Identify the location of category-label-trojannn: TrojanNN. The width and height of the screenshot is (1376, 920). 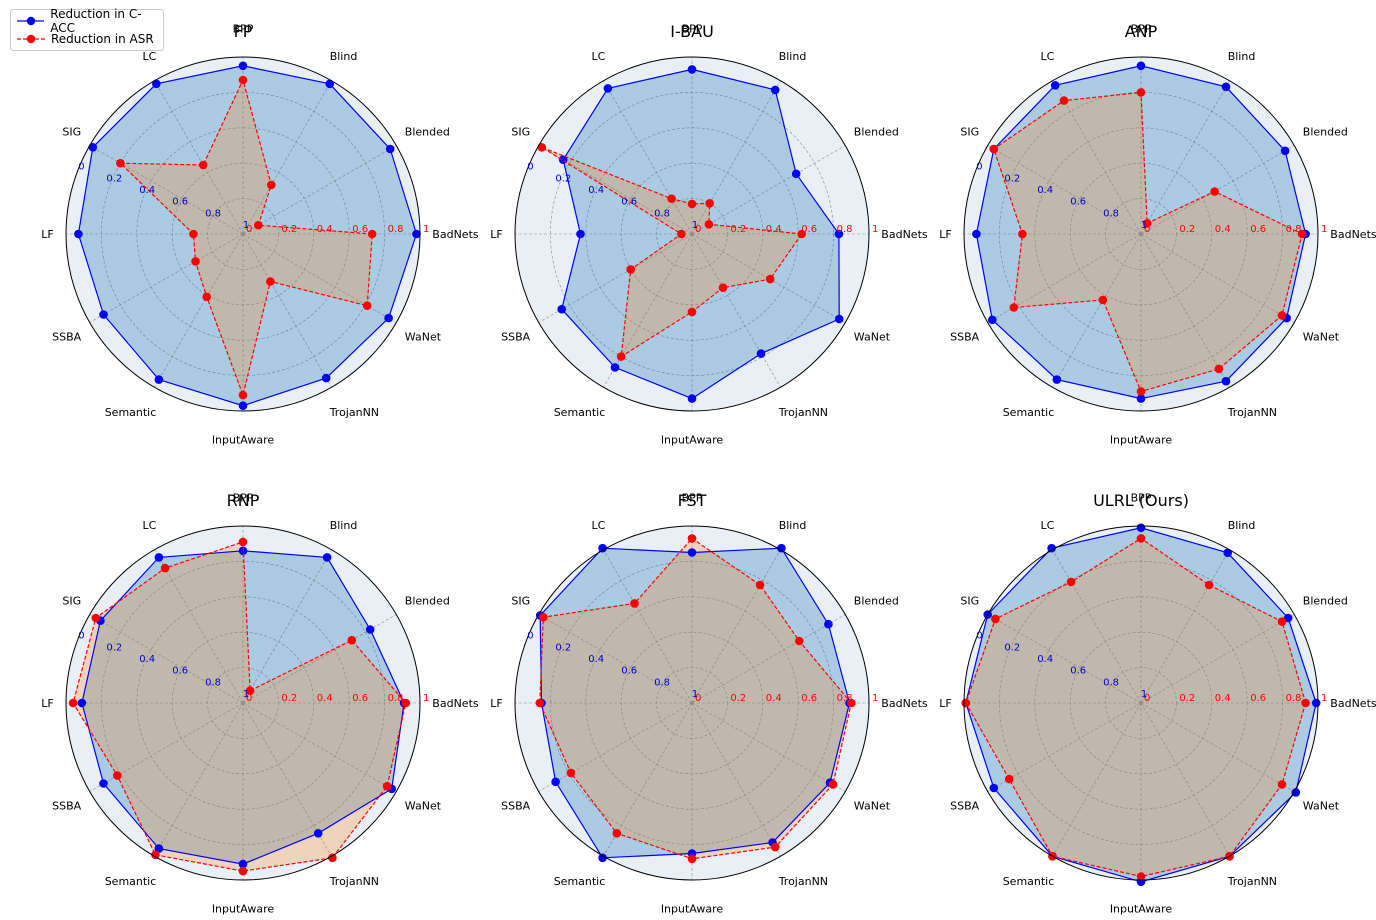
(1252, 881).